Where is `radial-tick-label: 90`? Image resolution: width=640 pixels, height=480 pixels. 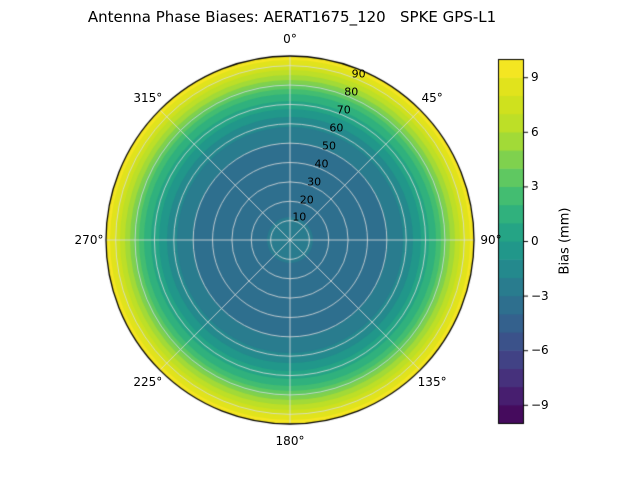
radial-tick-label: 90 is located at coordinates (358, 74).